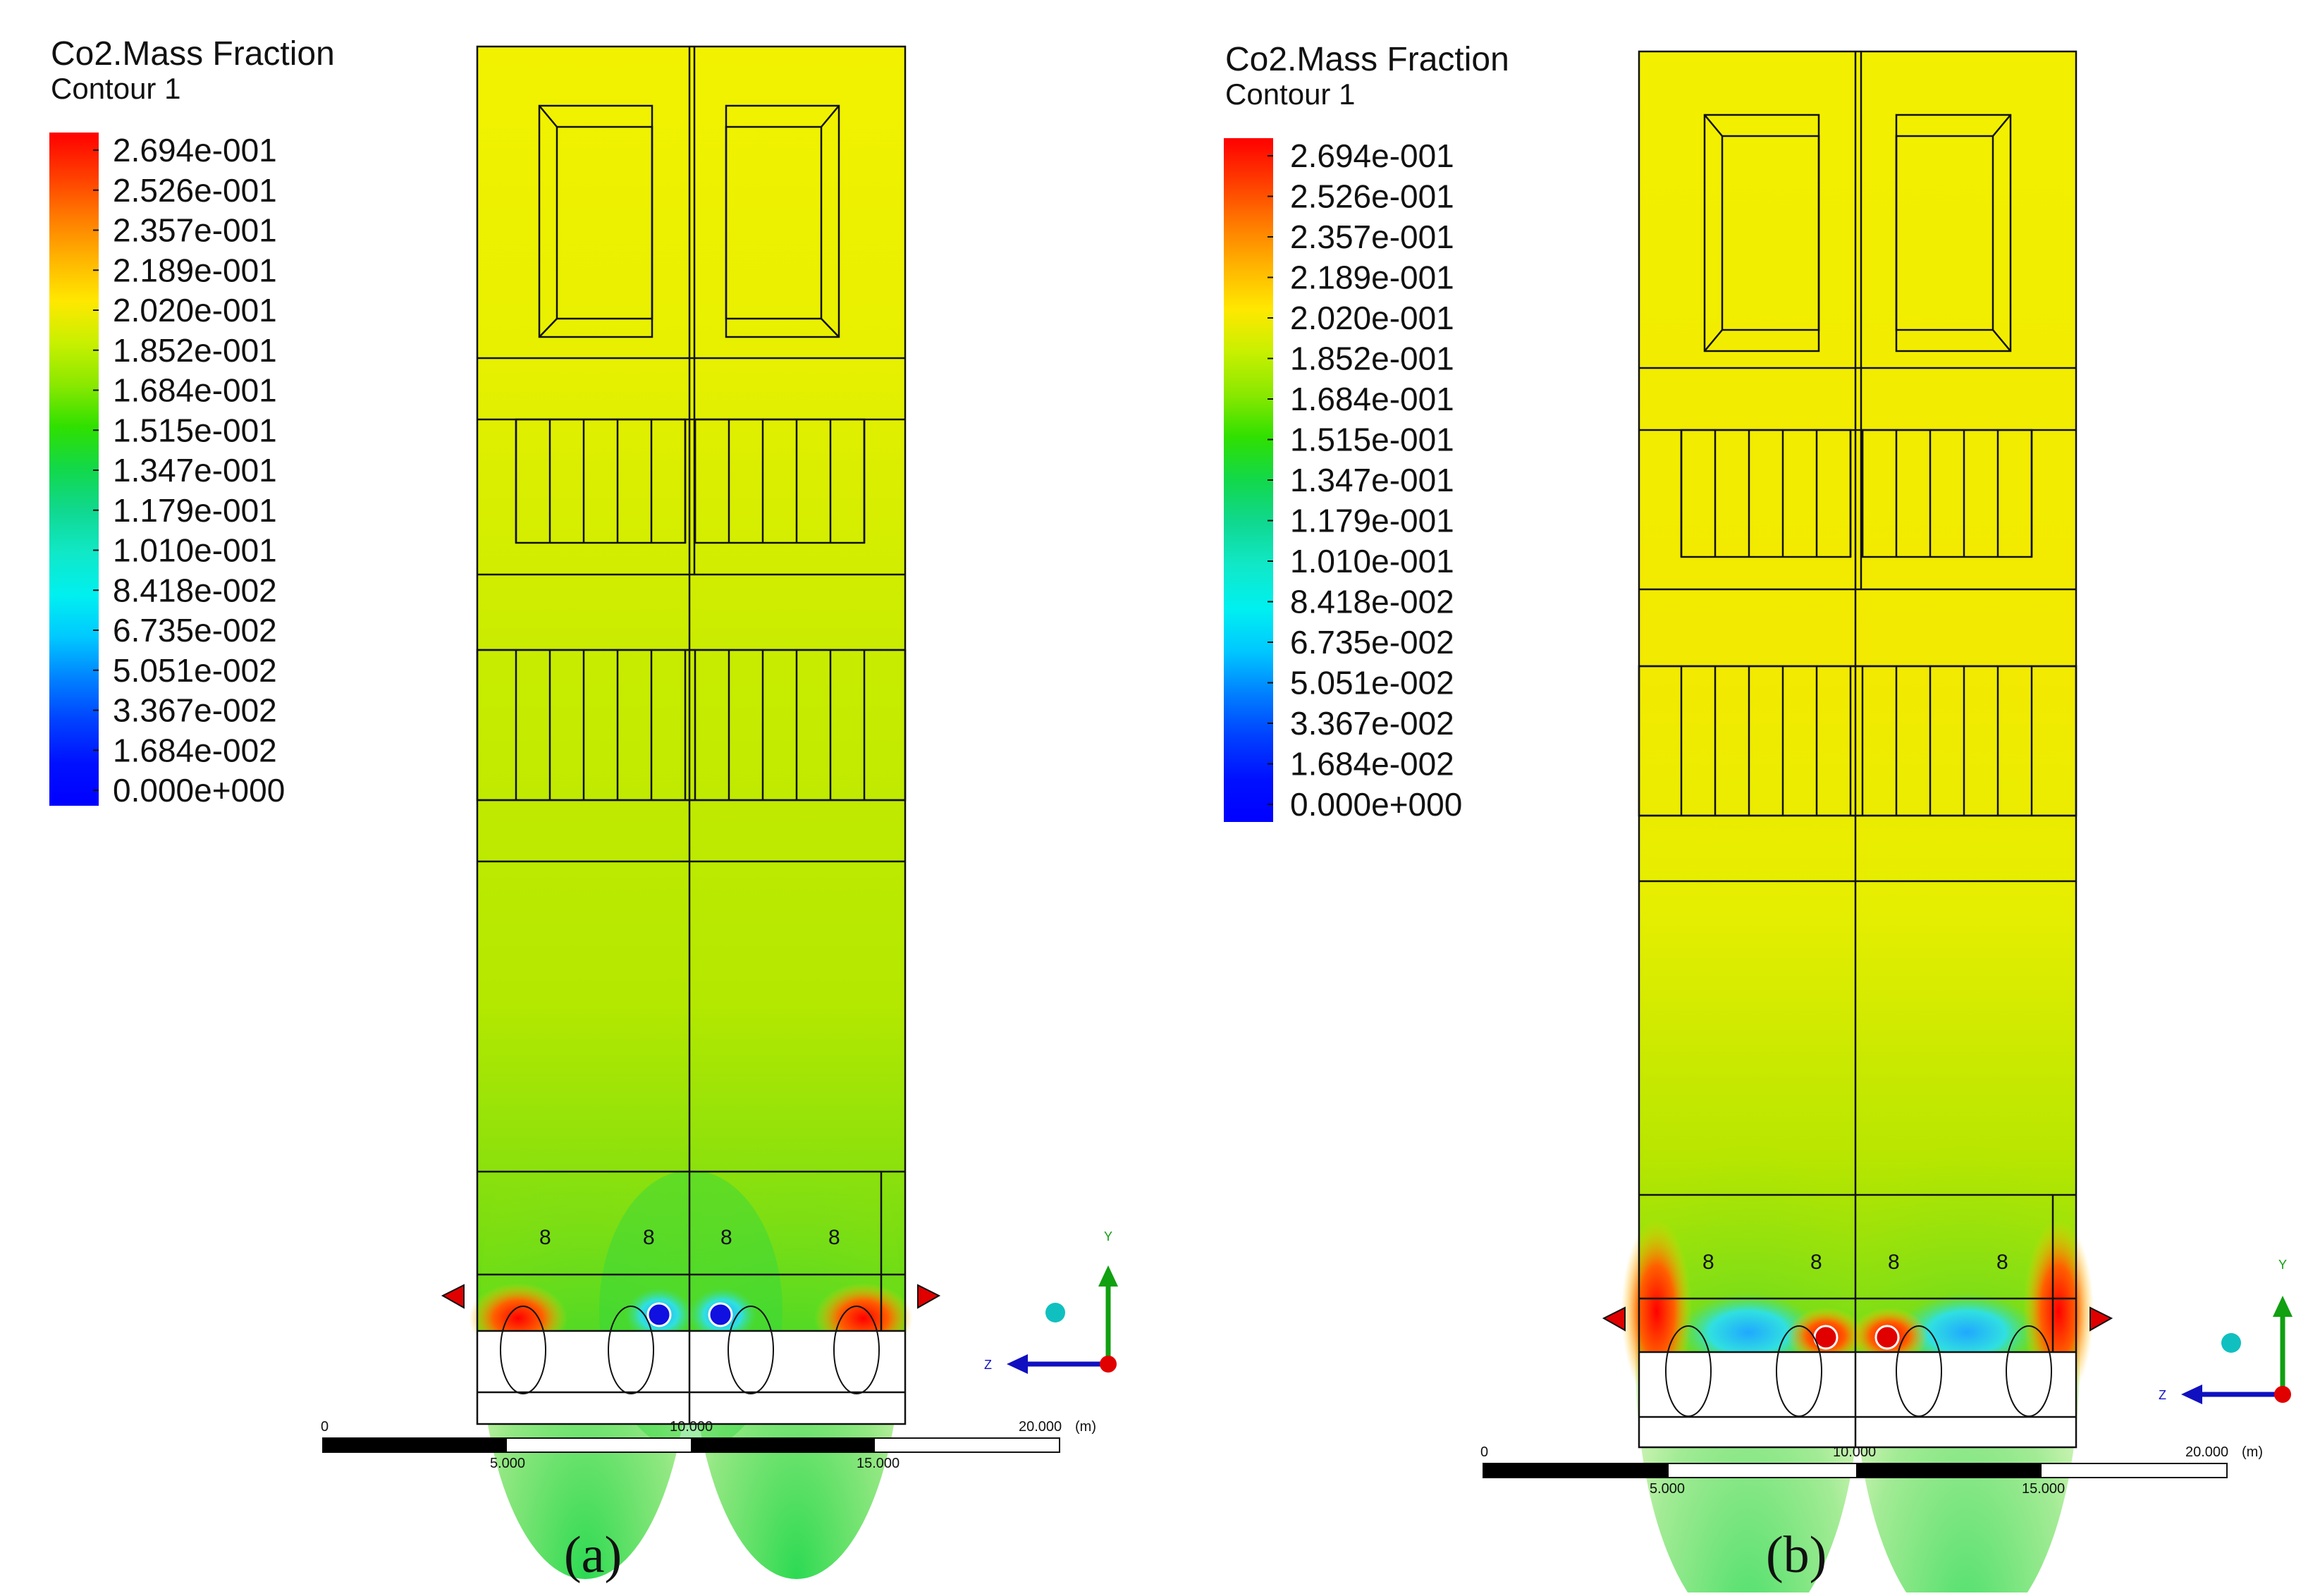  What do you see at coordinates (1290, 94) in the screenshot?
I see `legend-b-subtitle: Contour 1` at bounding box center [1290, 94].